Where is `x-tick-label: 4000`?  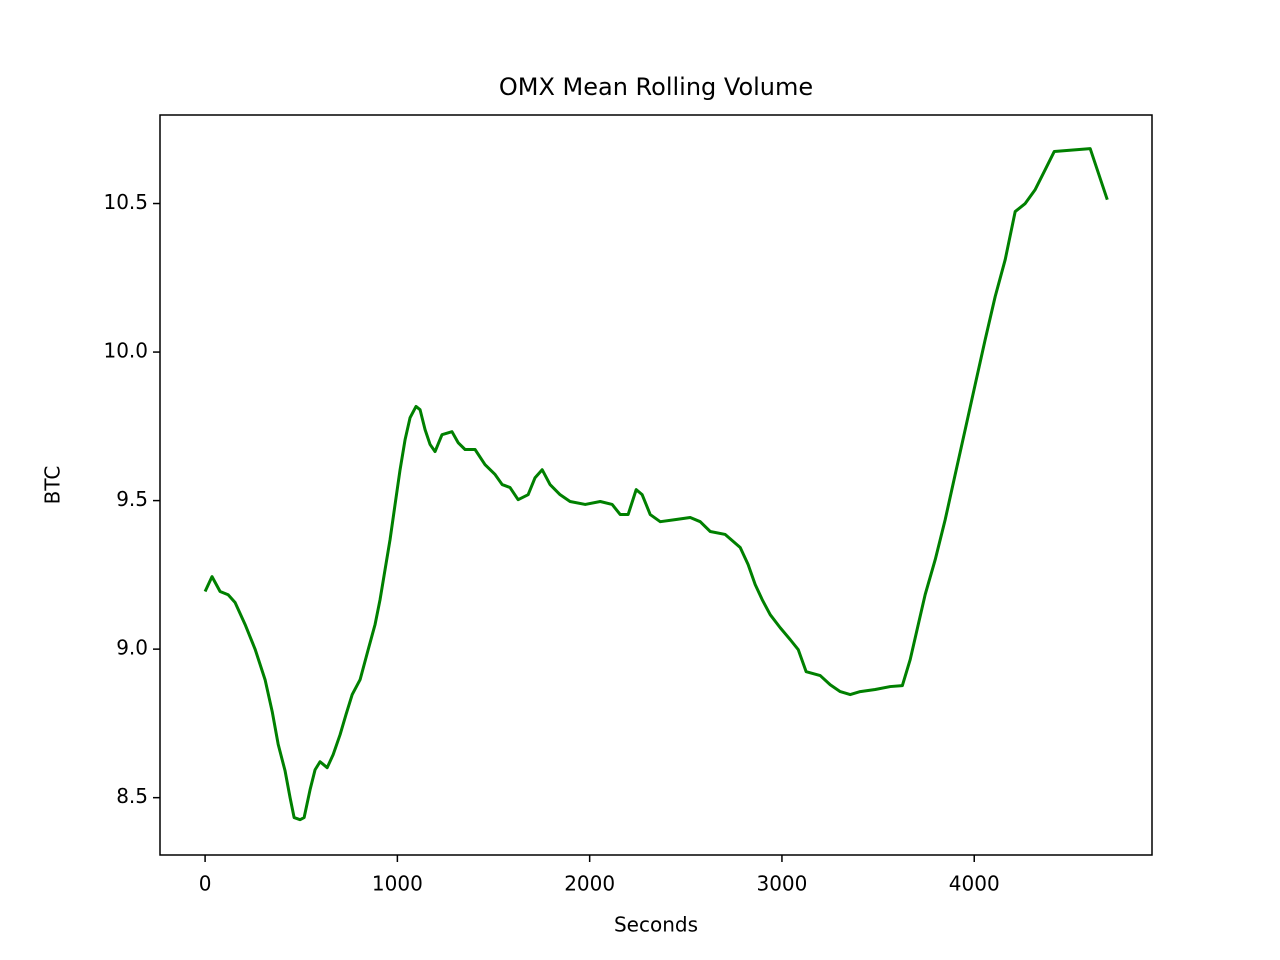 x-tick-label: 4000 is located at coordinates (974, 884).